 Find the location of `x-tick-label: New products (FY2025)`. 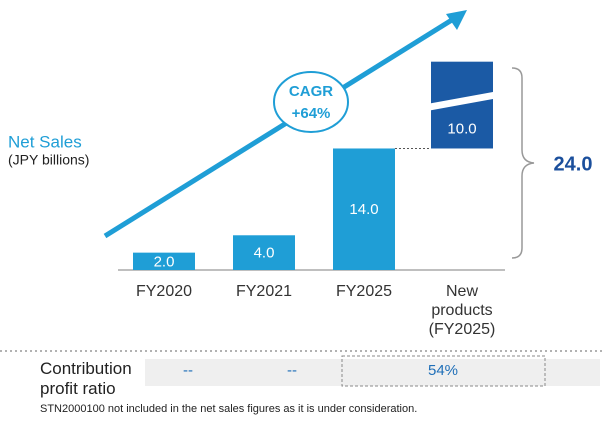

x-tick-label: New products (FY2025) is located at coordinates (462, 310).